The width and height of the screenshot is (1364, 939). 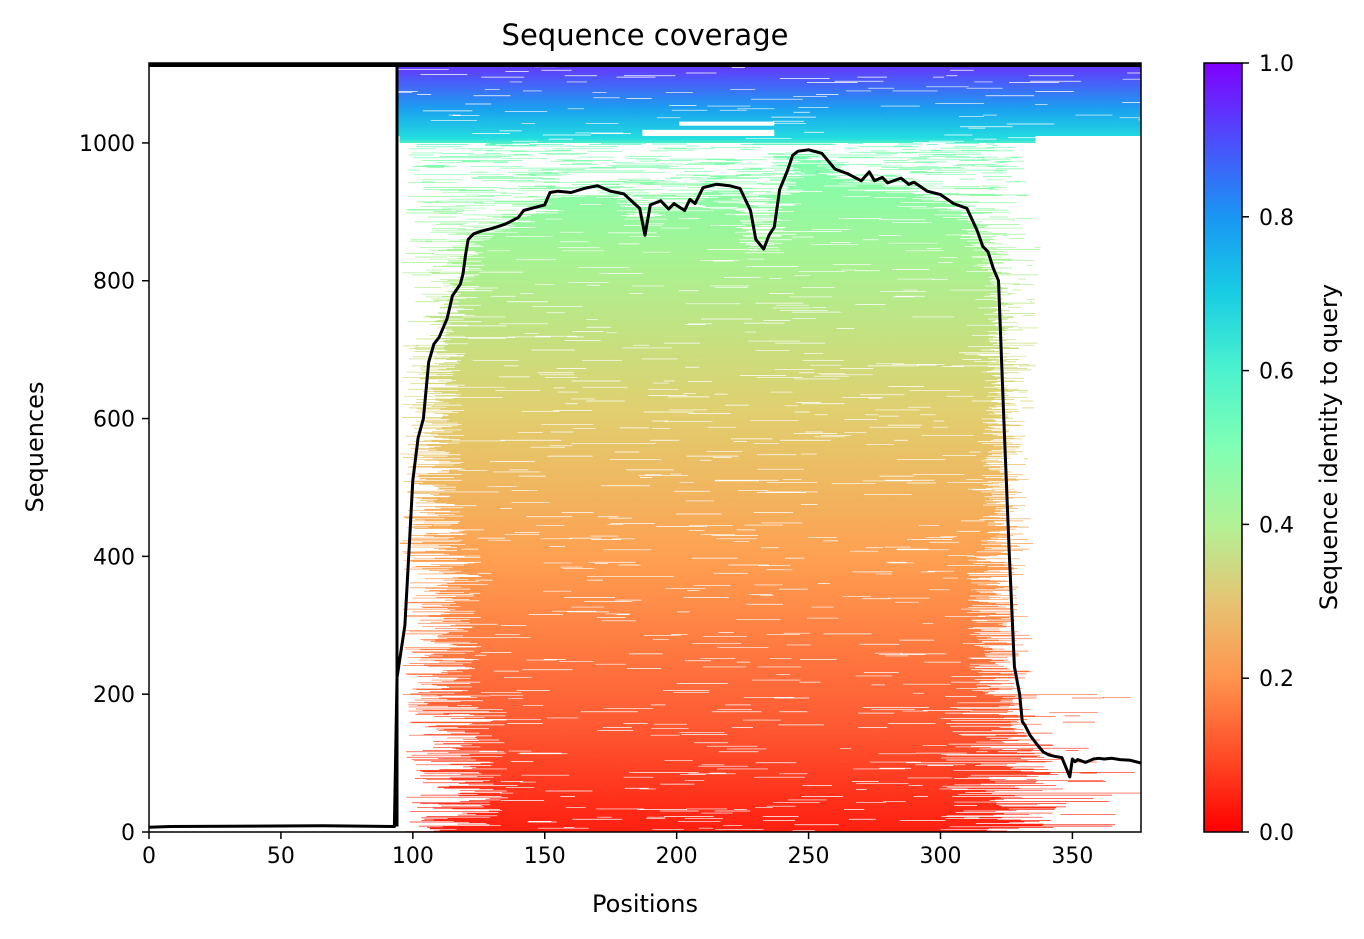 What do you see at coordinates (1072, 856) in the screenshot?
I see `x-tick-label: 350` at bounding box center [1072, 856].